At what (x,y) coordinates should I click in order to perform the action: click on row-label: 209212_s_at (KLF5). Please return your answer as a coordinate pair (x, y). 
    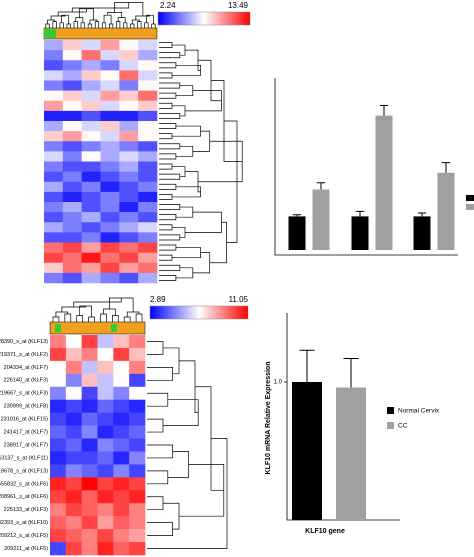
    Looking at the image, I should click on (24, 536).